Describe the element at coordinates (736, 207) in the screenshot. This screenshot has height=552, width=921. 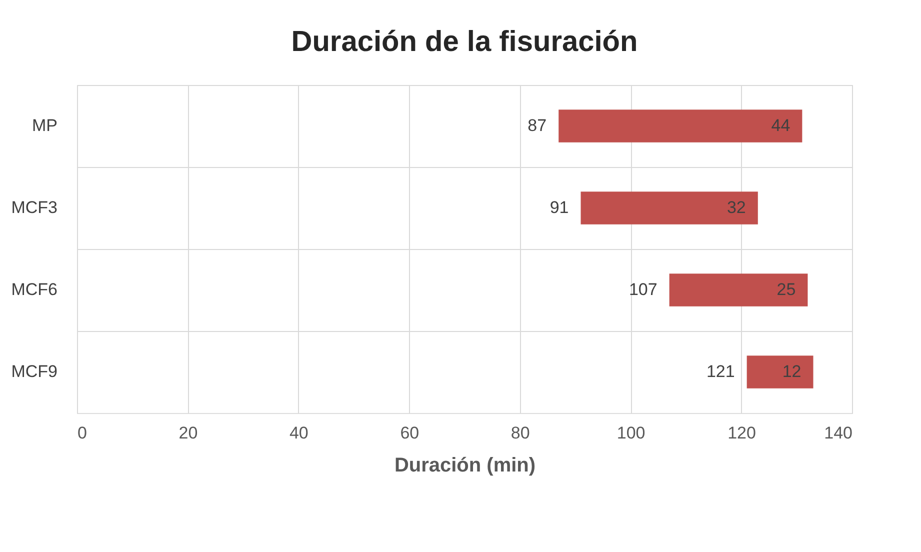
I see `data-label: 32` at that location.